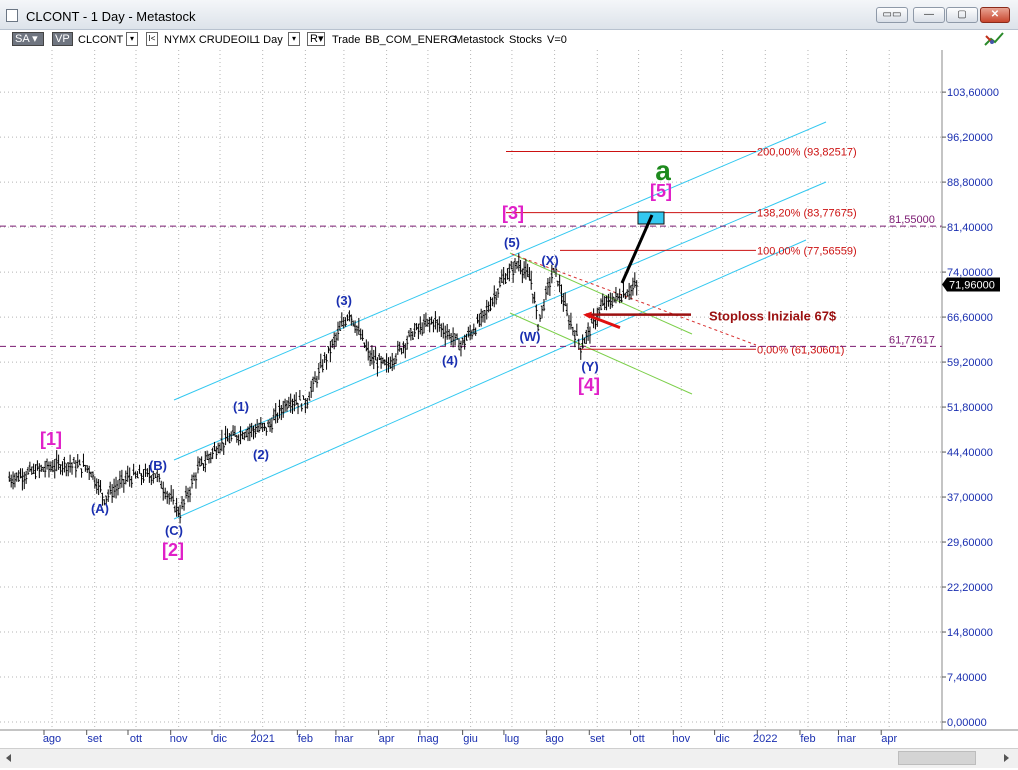 The width and height of the screenshot is (1018, 770). Describe the element at coordinates (970, 633) in the screenshot. I see `price-tick-label: 14,80000` at that location.